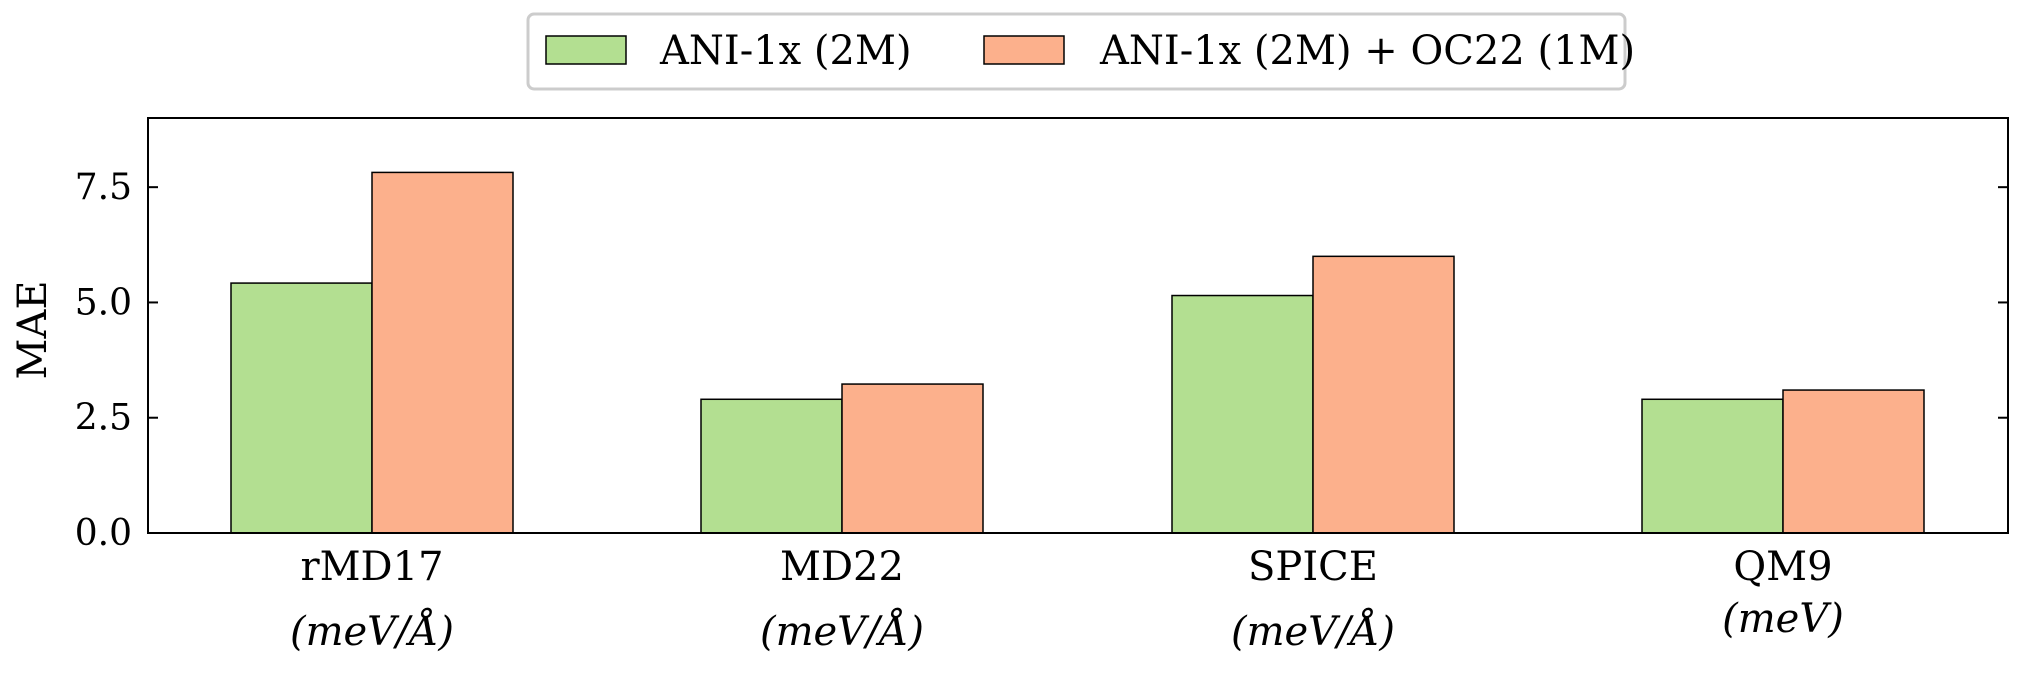 The image size is (2021, 673). What do you see at coordinates (1076, 51) in the screenshot?
I see `legend-frame` at bounding box center [1076, 51].